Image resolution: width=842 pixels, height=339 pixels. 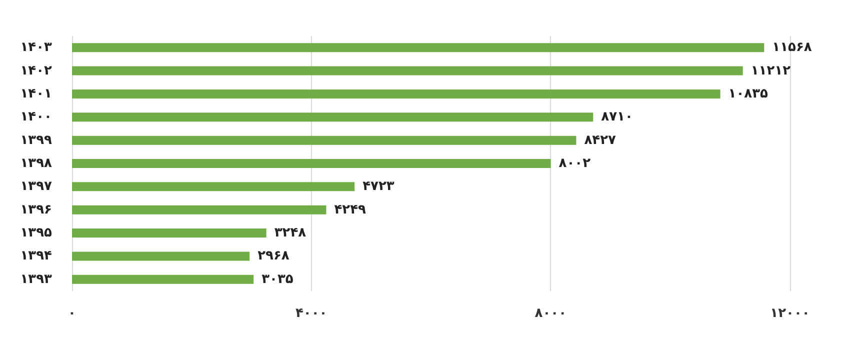 I want to click on data-label: ۲۹۶۸, so click(x=274, y=256).